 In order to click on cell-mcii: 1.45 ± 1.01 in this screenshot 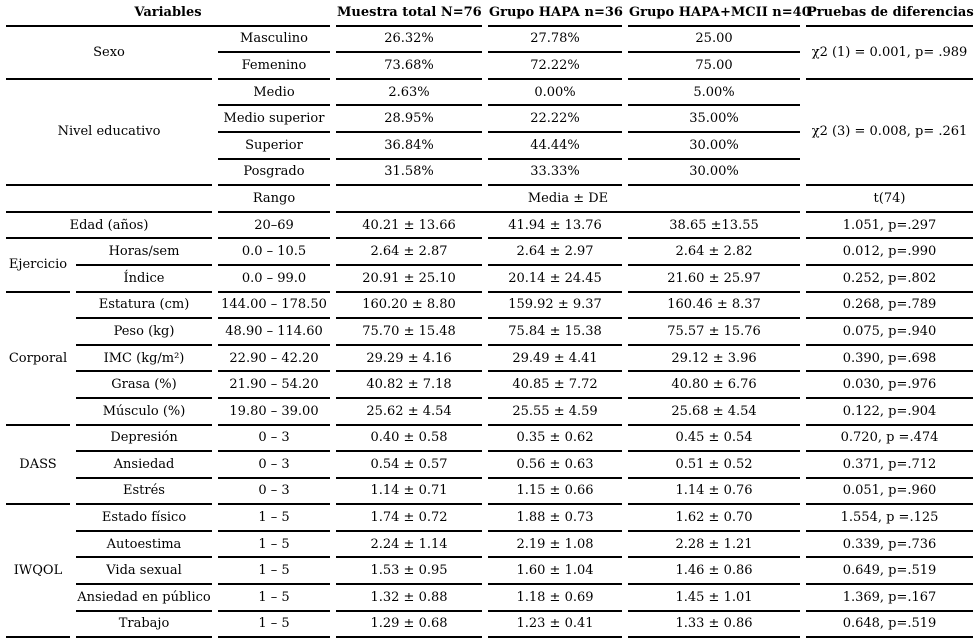, I will do `click(714, 598)`.